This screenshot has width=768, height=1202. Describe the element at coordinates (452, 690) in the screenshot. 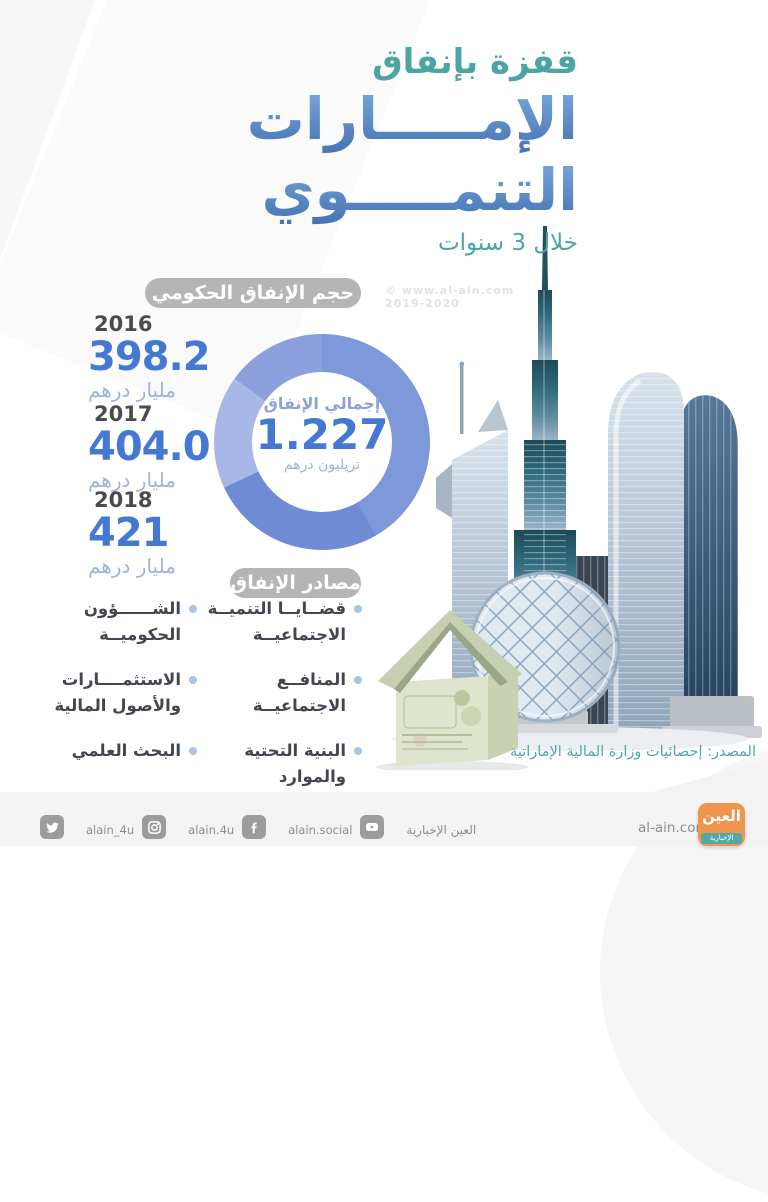

I see `banknote-house` at that location.